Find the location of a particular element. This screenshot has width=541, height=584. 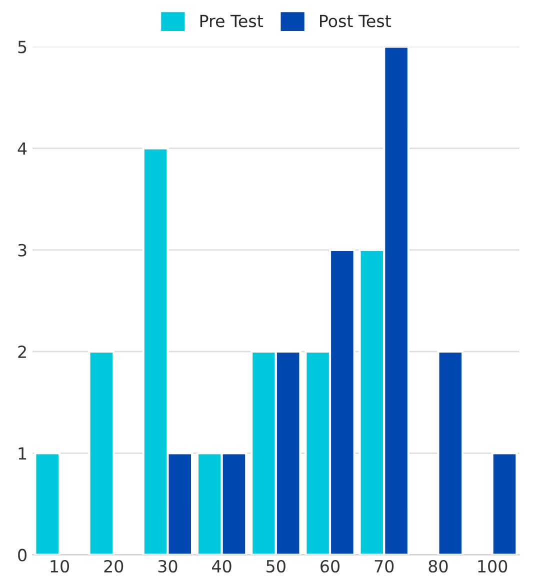

x-tick-label: 20 is located at coordinates (114, 566).